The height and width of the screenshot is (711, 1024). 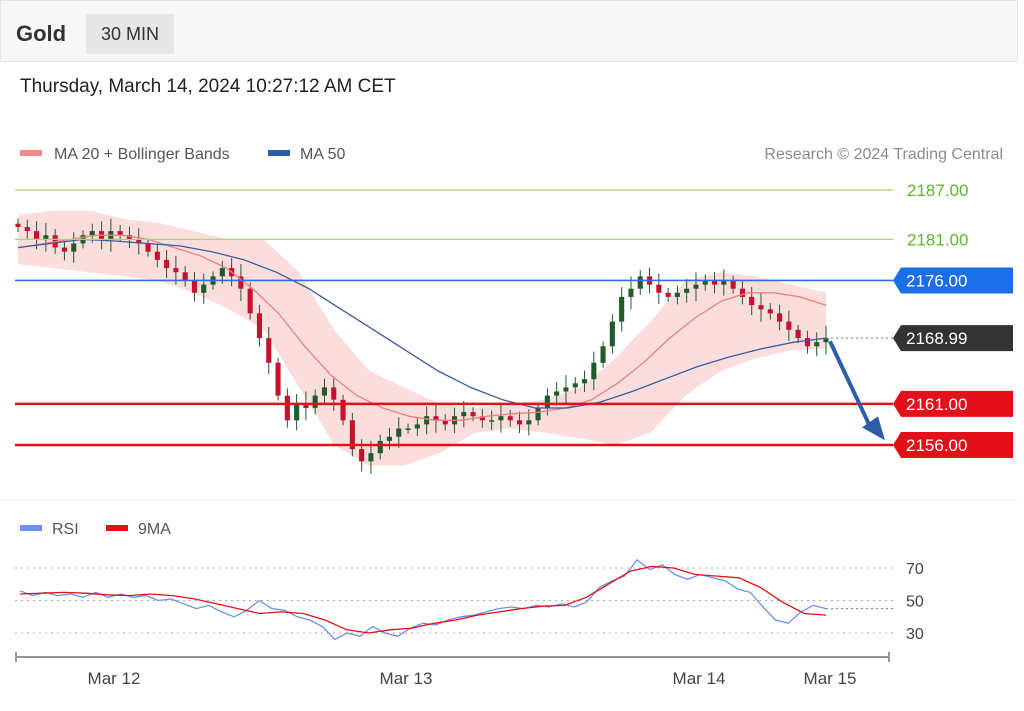 I want to click on legend-swatch-ma20-bb, so click(x=31, y=153).